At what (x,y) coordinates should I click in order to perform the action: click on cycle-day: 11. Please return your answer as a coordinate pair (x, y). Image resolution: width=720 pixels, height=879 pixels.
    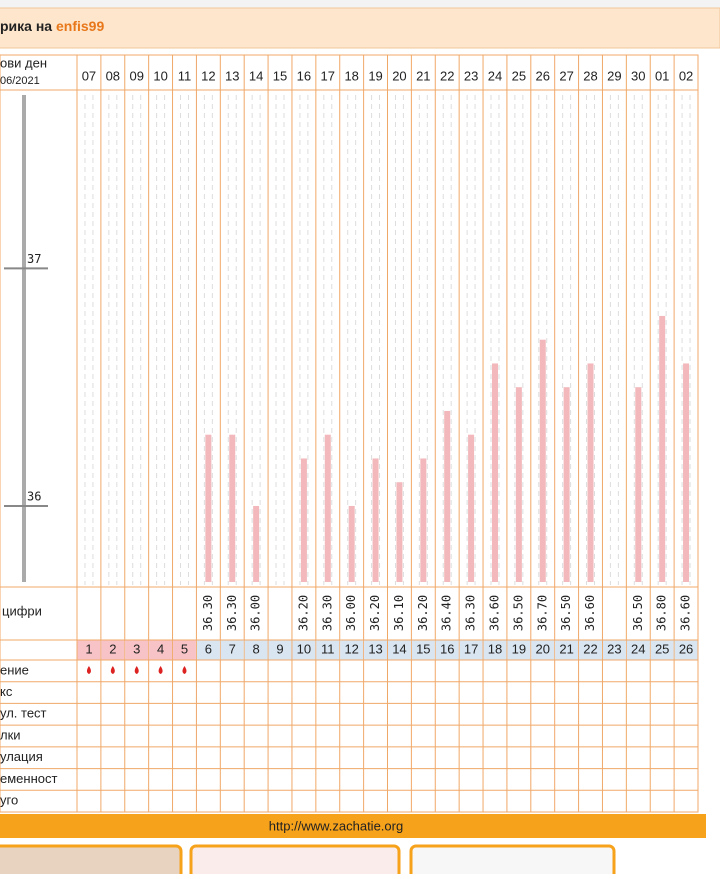
    Looking at the image, I should click on (328, 648).